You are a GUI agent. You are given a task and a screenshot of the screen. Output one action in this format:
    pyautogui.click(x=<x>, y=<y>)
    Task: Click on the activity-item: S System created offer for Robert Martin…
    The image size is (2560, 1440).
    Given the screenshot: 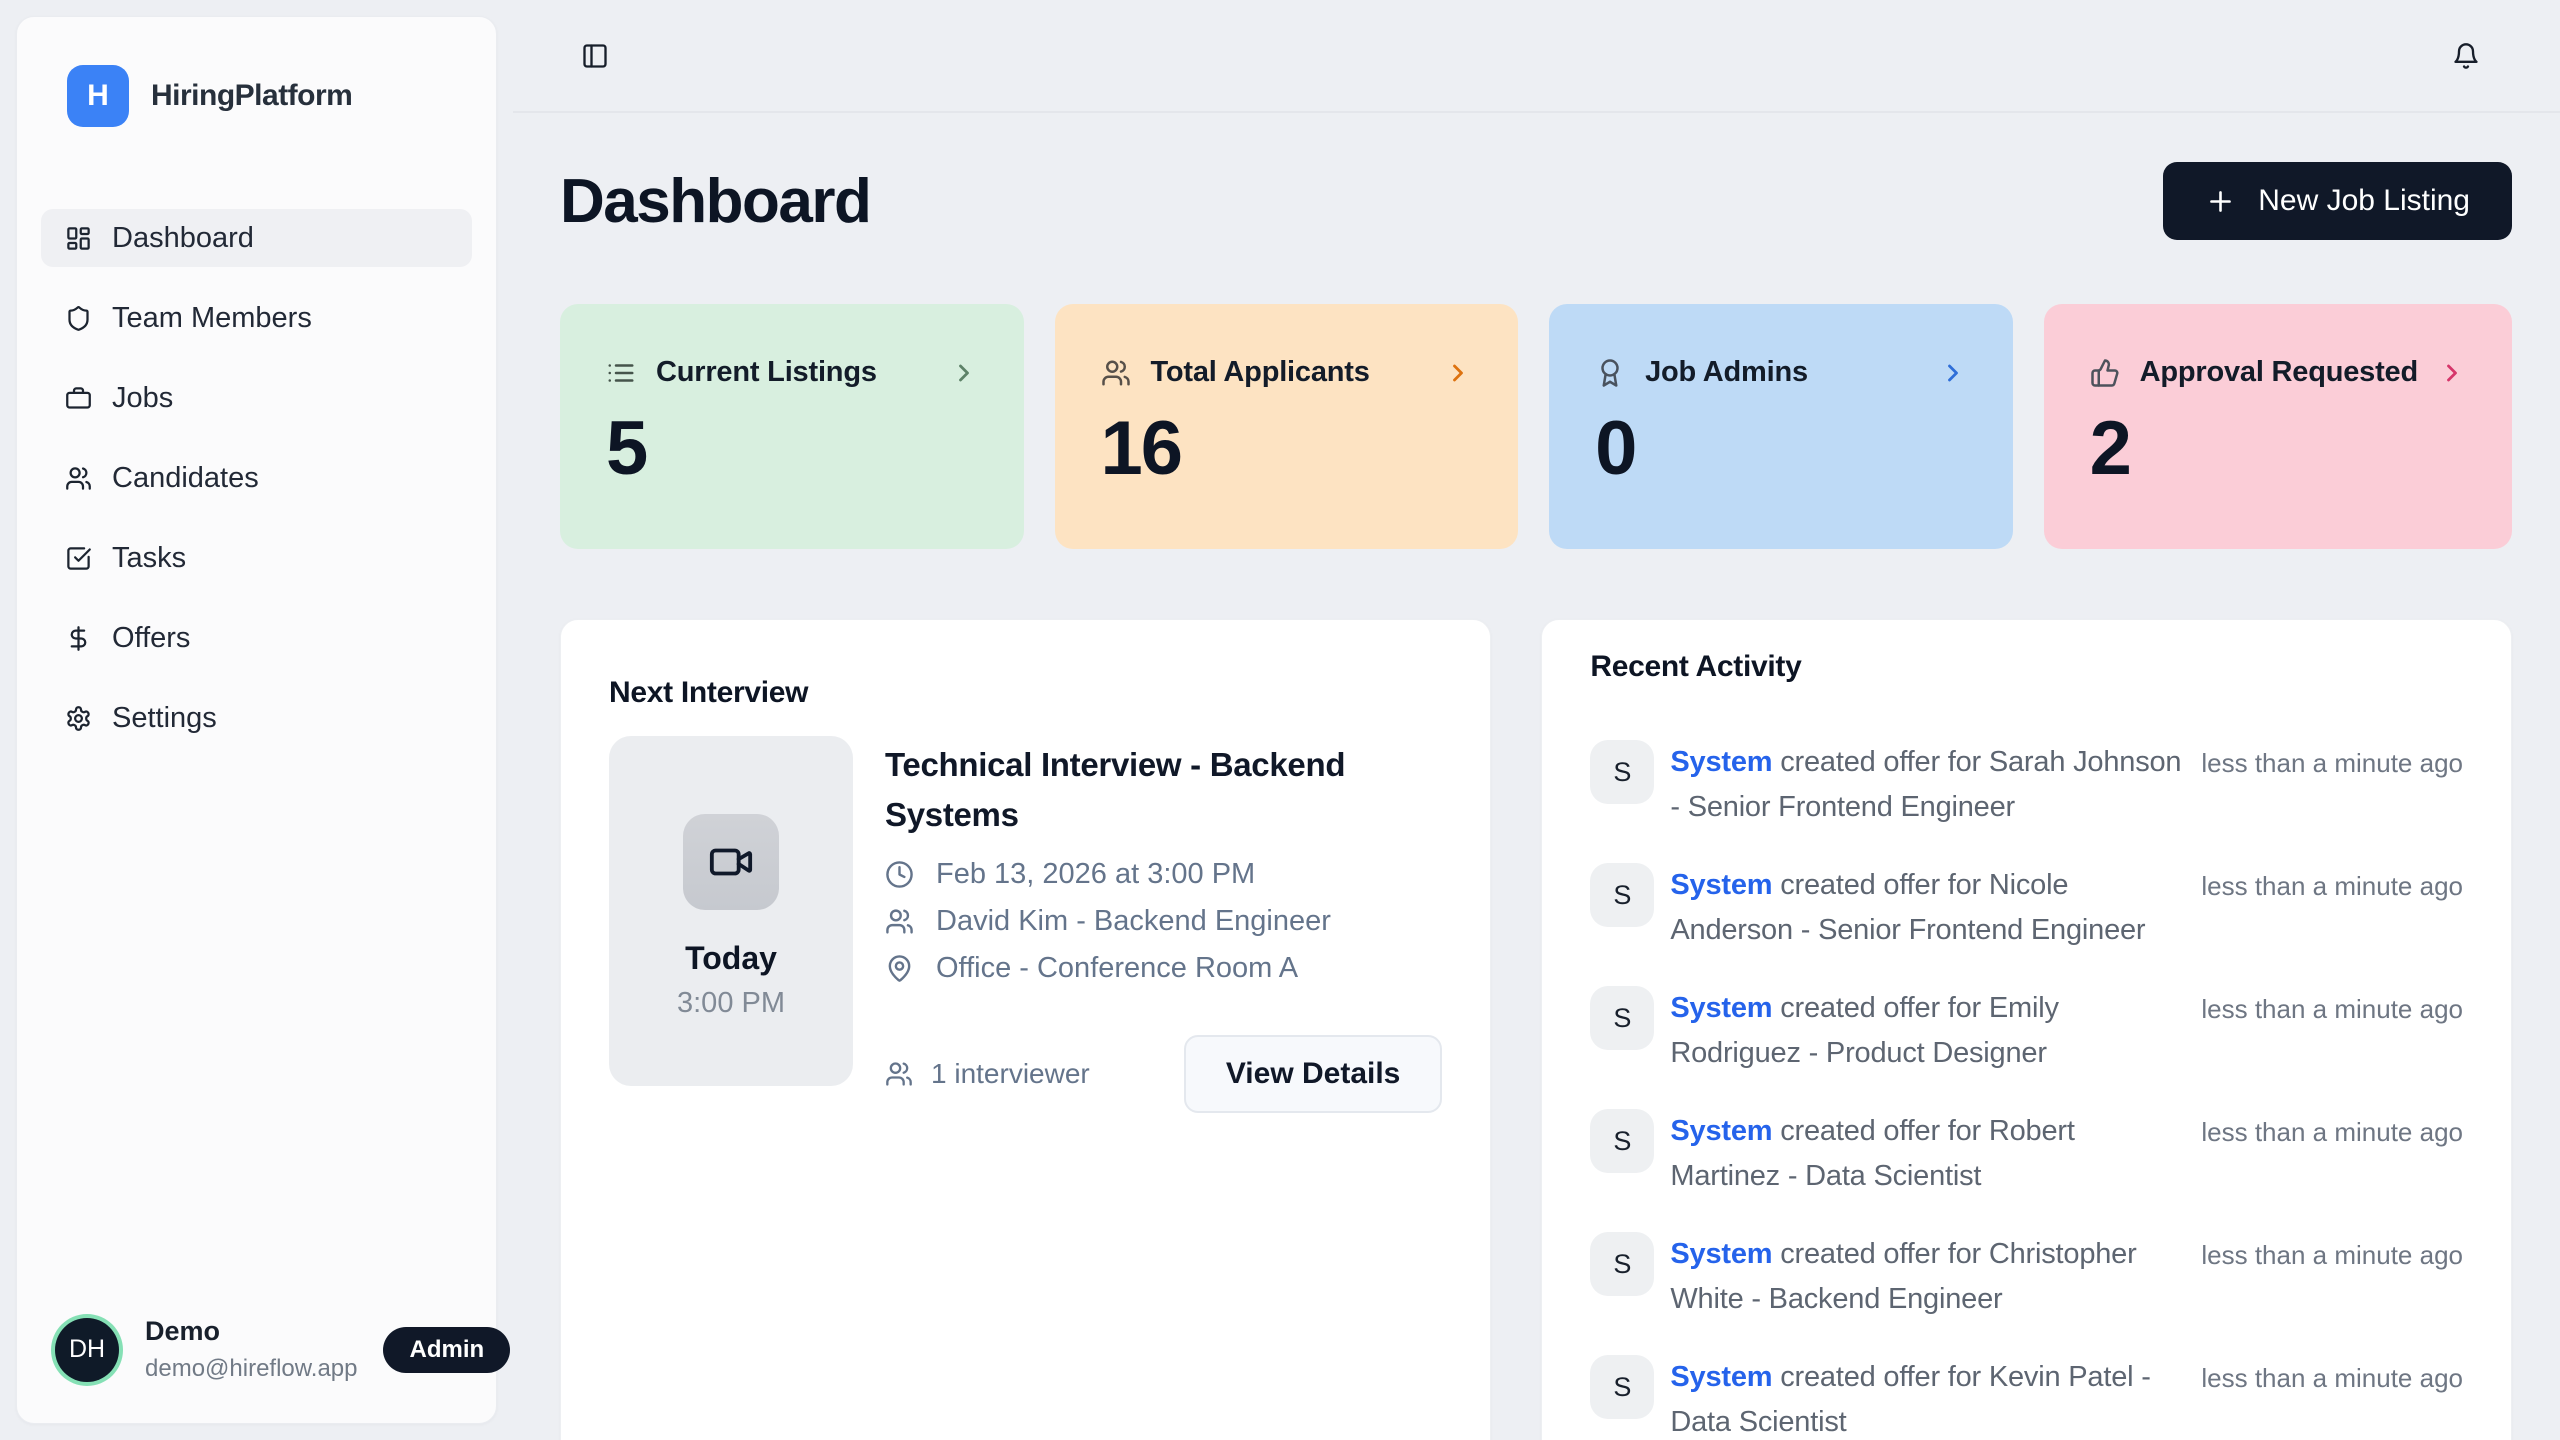 What is the action you would take?
    pyautogui.click(x=2026, y=1154)
    